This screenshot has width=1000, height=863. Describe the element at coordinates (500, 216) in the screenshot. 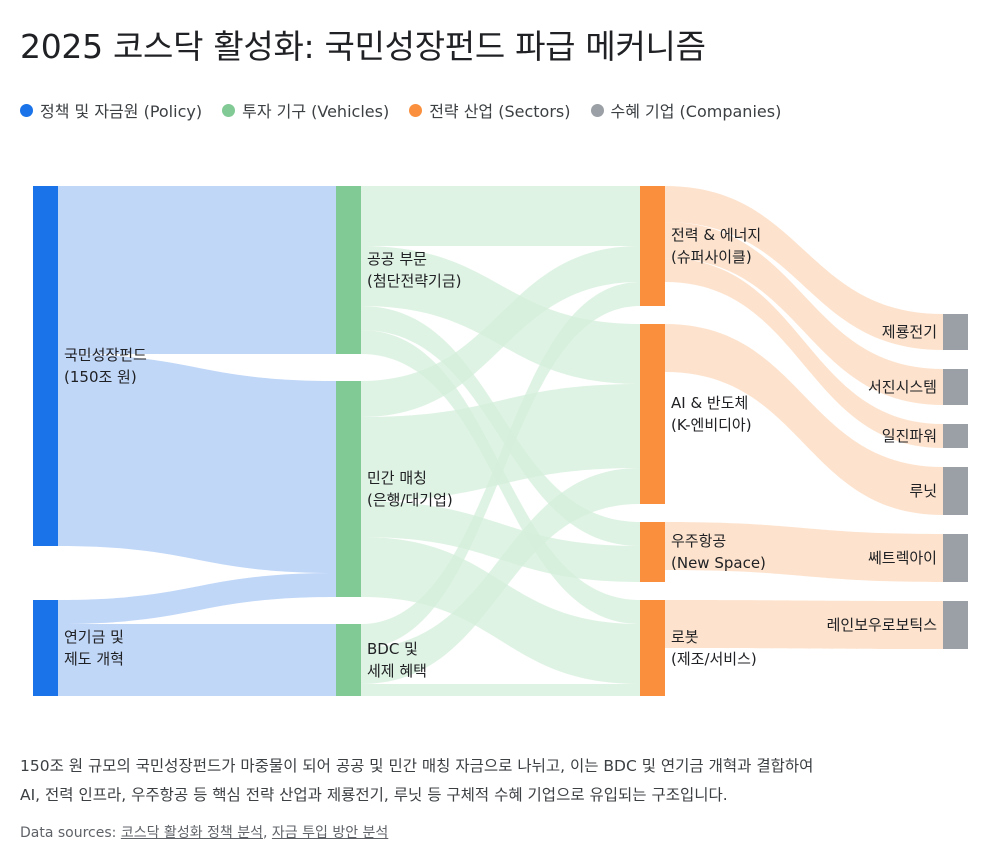

I see `sankey-link-public-energy` at that location.